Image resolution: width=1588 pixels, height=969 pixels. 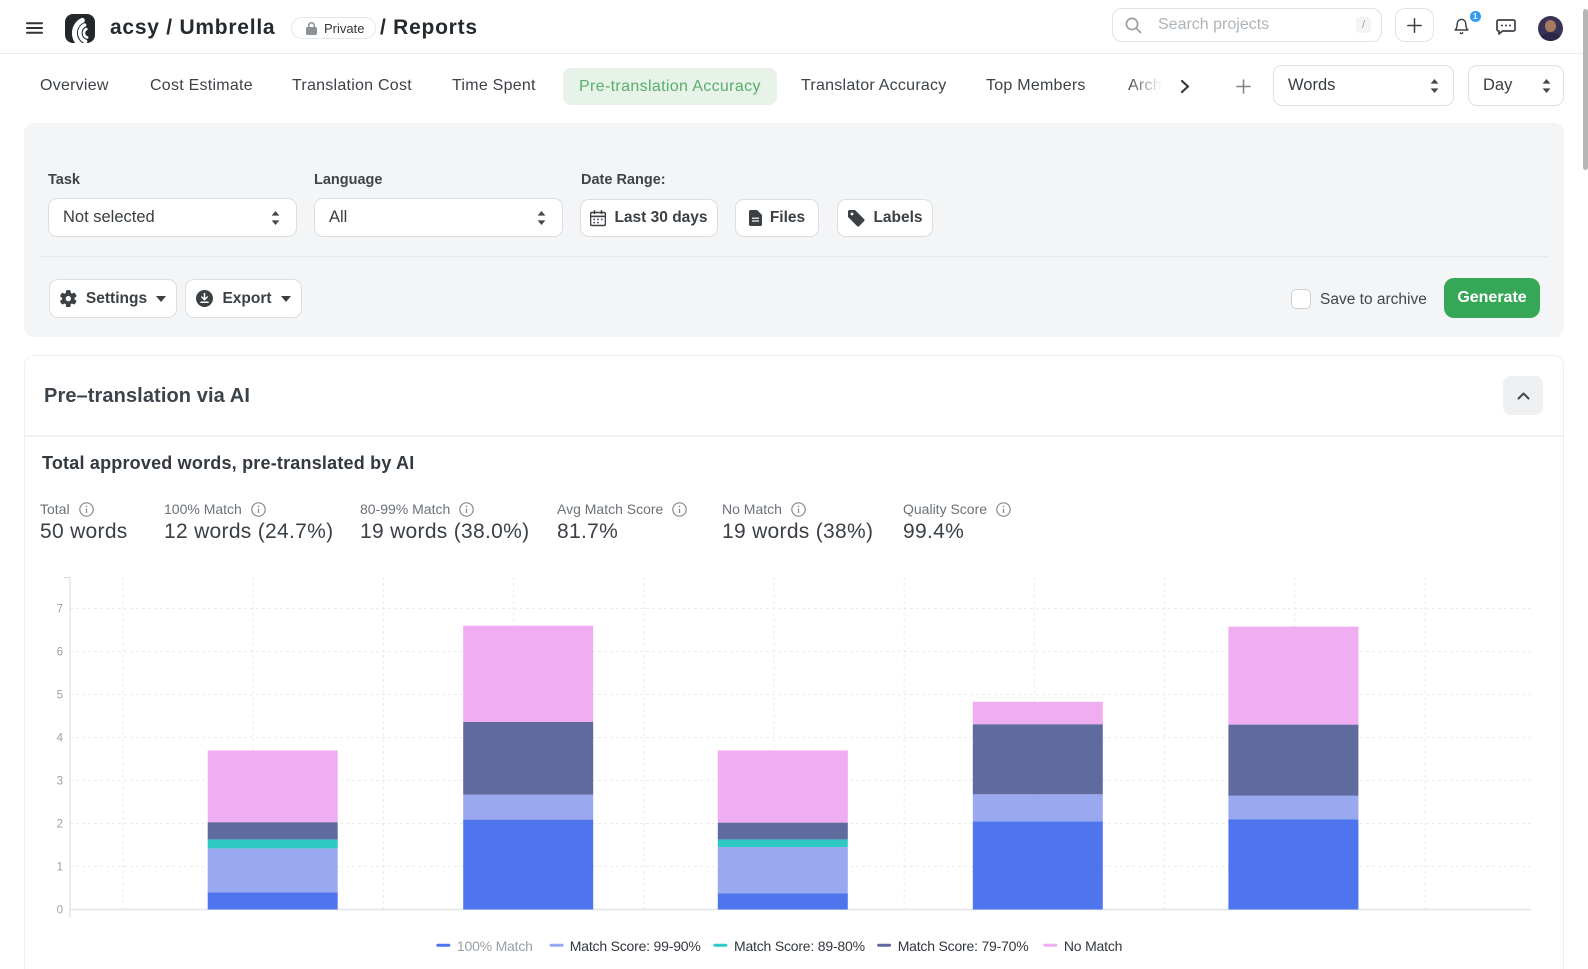 I want to click on svg-text: Match Score: 89-80%, so click(x=799, y=946).